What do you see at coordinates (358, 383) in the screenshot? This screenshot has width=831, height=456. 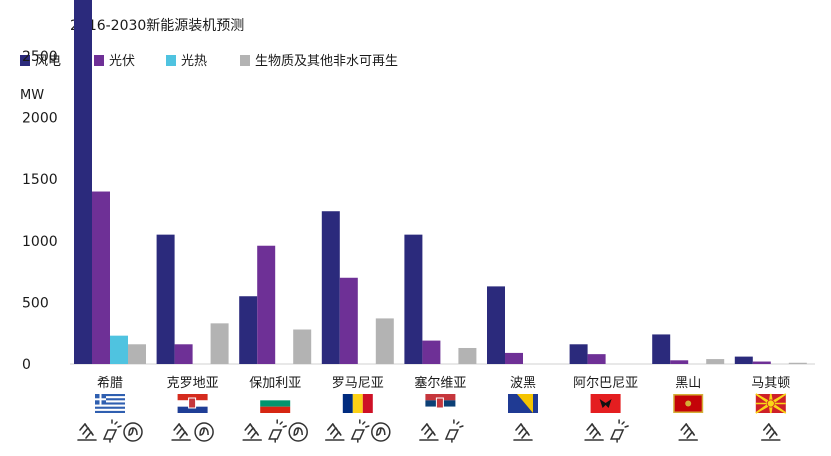 I see `x-tick-label: 罗马尼亚` at bounding box center [358, 383].